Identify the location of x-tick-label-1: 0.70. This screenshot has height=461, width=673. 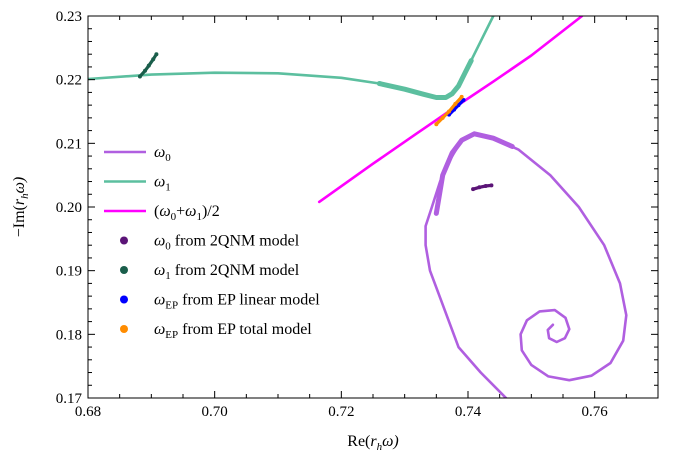
(215, 412).